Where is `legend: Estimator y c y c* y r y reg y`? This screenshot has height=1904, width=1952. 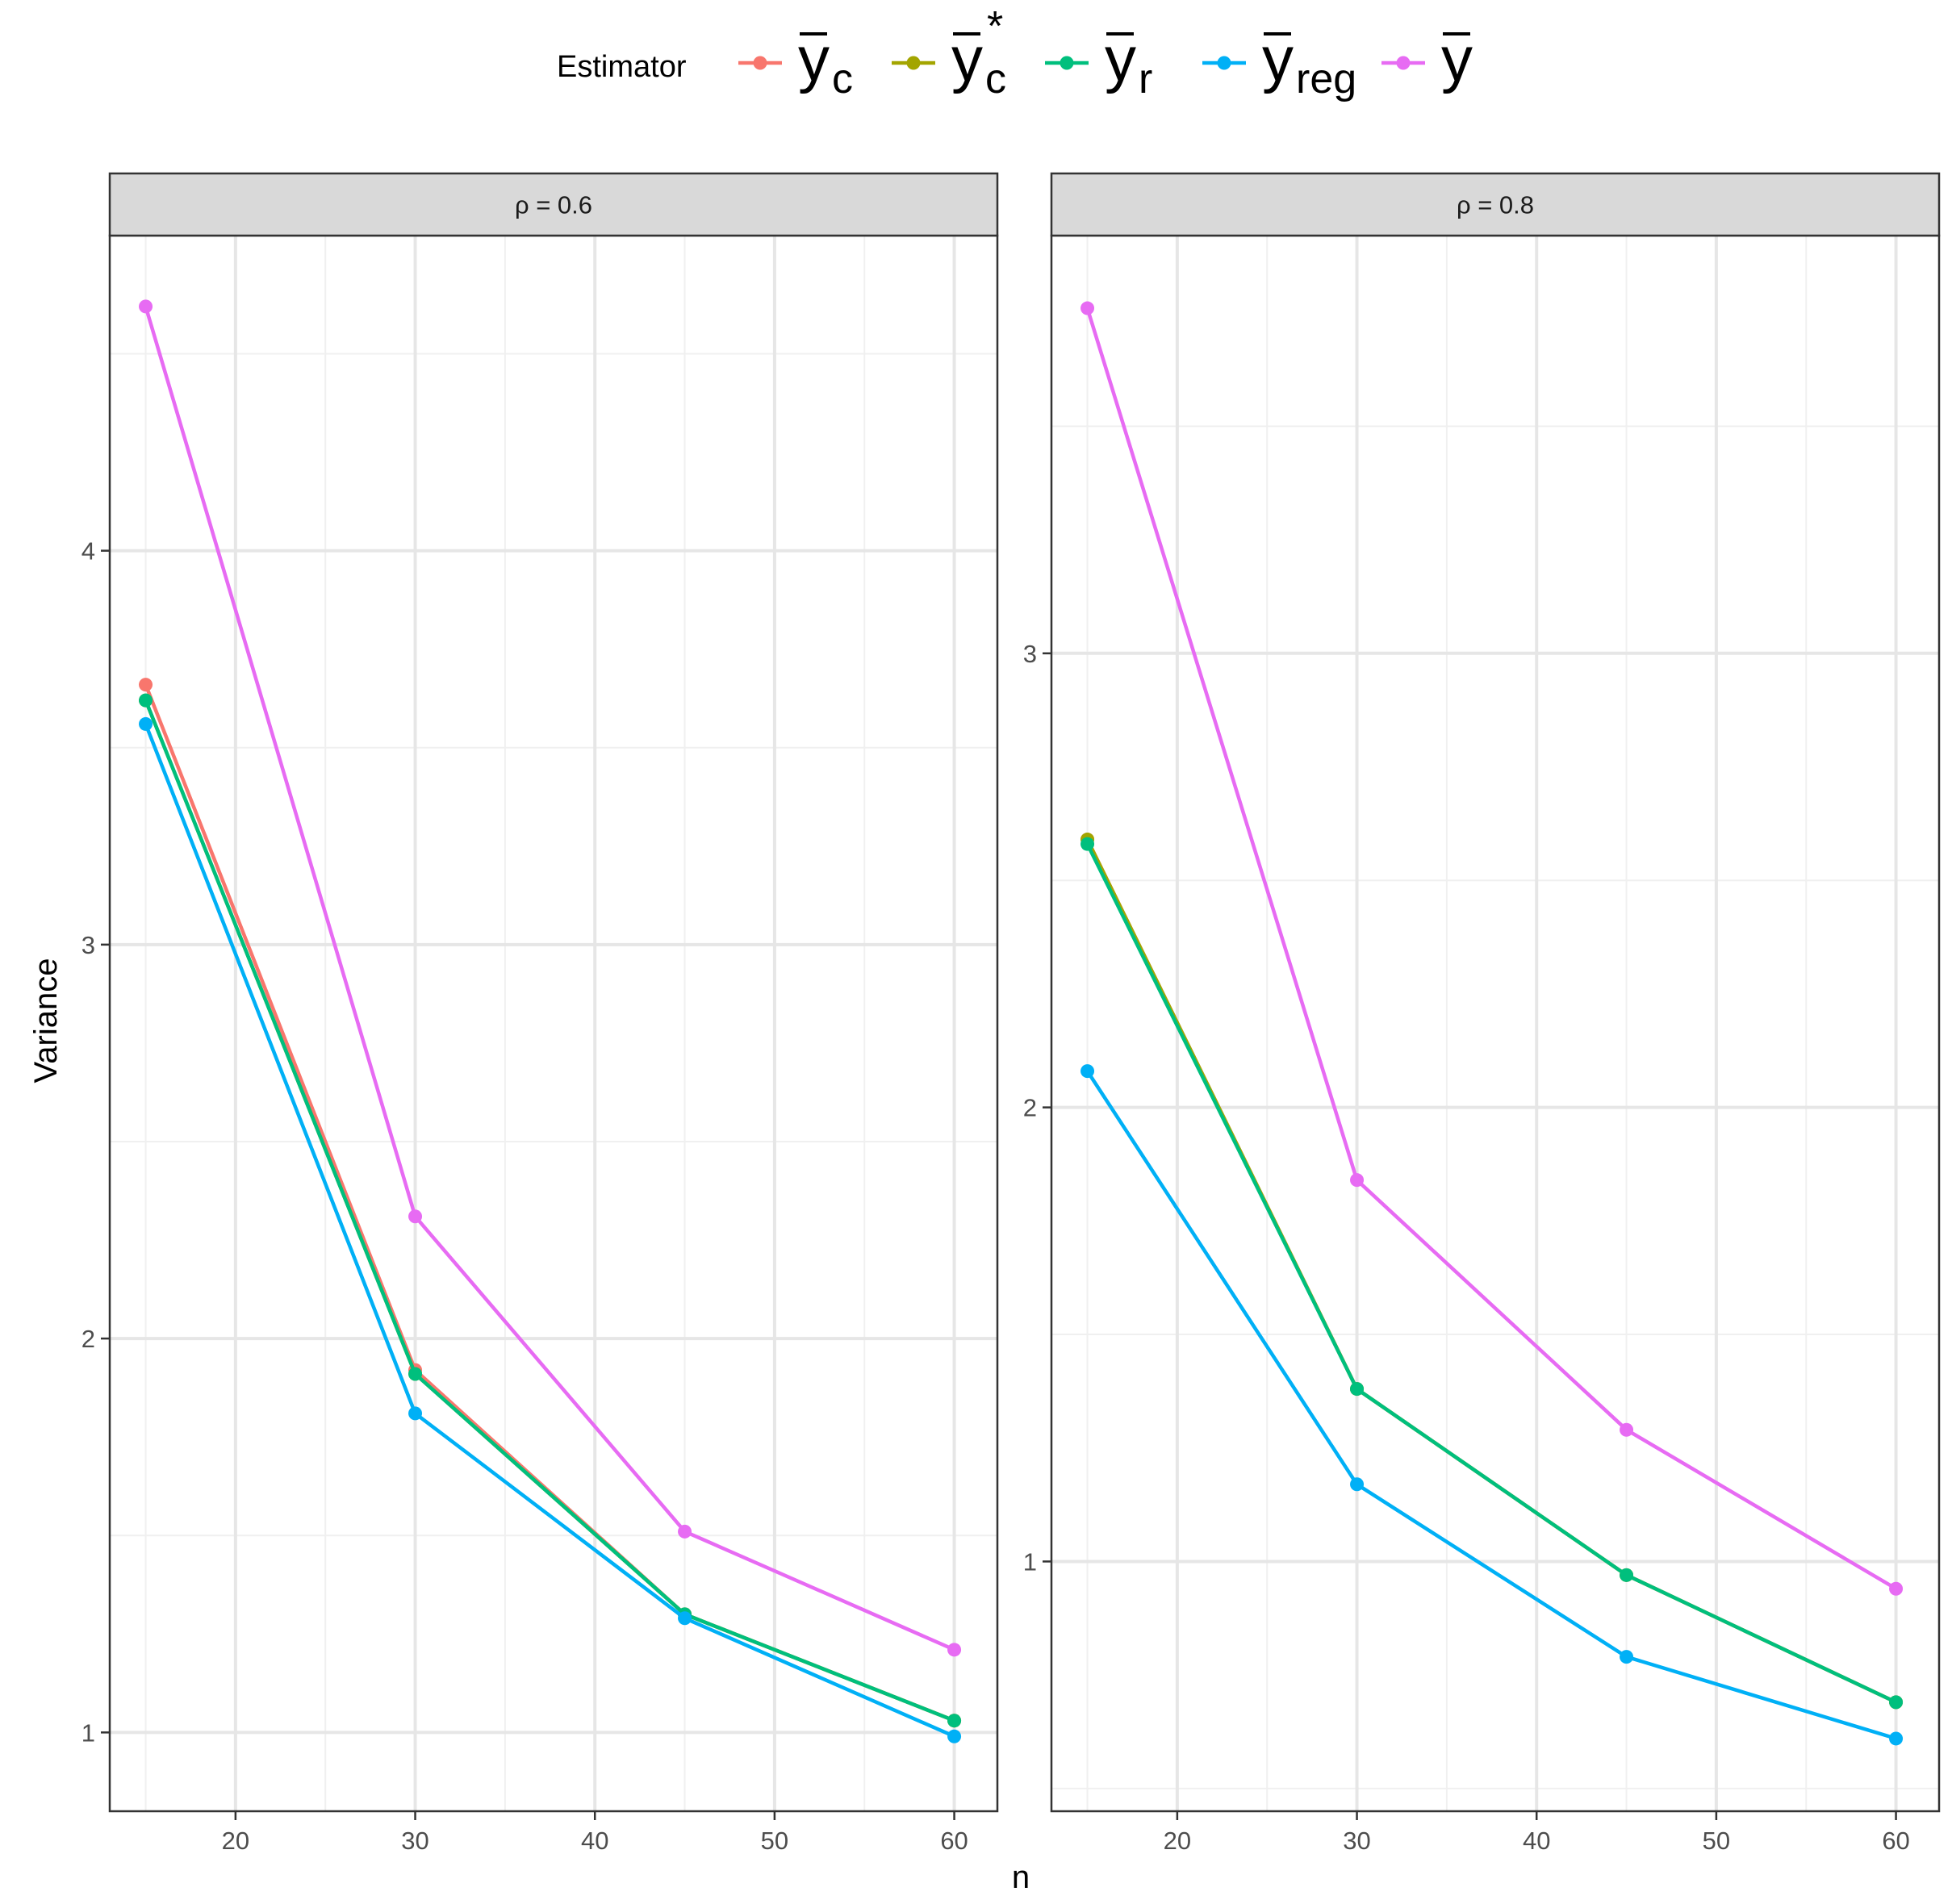
legend: Estimator y c y c* y r y reg y is located at coordinates (1015, 53).